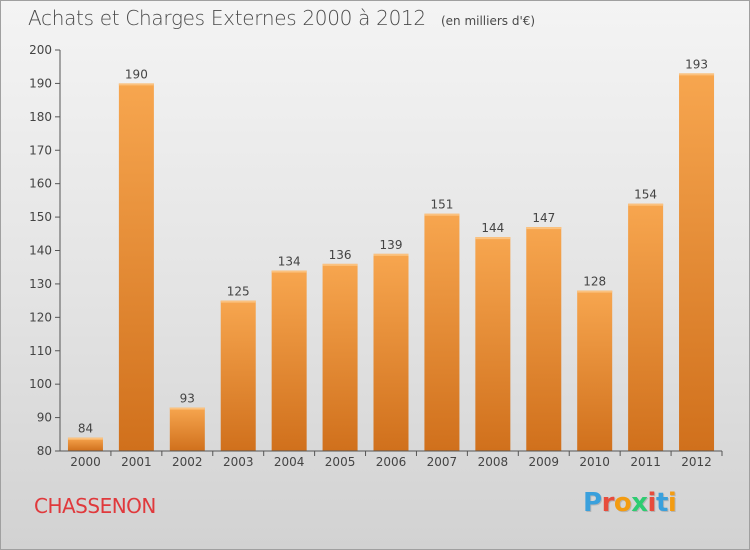  I want to click on chart-title: Achats et Charges Externes 2000 à 2012, so click(227, 18).